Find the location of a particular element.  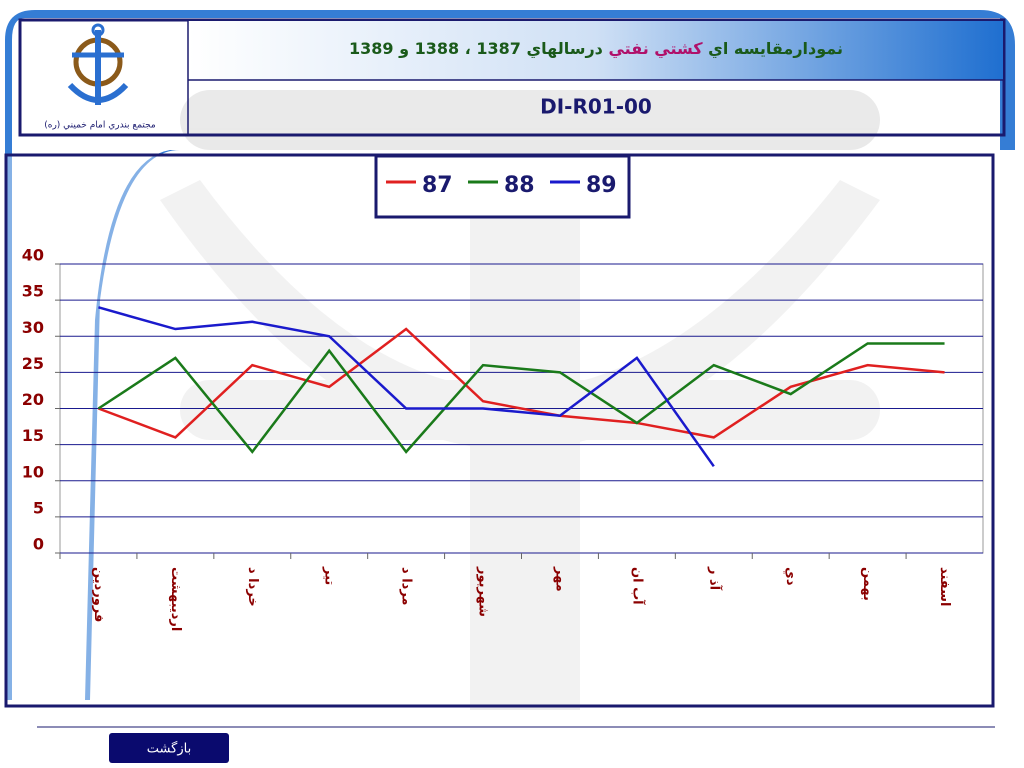

y-tick-label: 35 is located at coordinates (33, 291).